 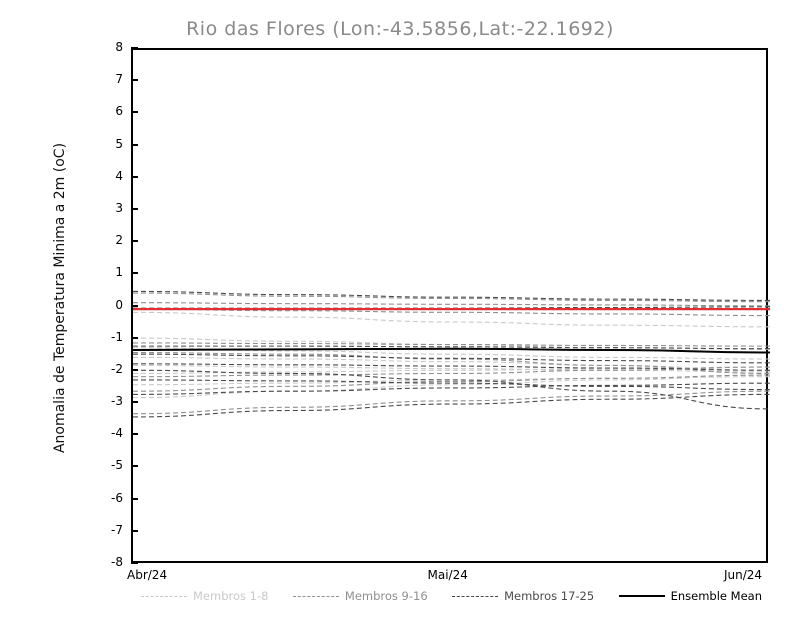 What do you see at coordinates (119, 175) in the screenshot?
I see `y-tick-label: 4` at bounding box center [119, 175].